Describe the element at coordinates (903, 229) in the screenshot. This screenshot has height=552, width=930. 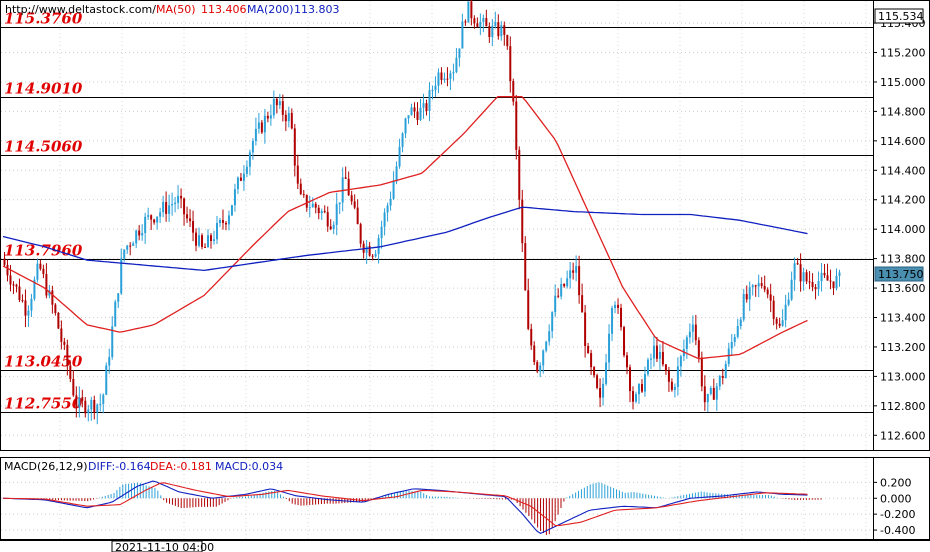
I see `price-tick-label: 114.000` at that location.